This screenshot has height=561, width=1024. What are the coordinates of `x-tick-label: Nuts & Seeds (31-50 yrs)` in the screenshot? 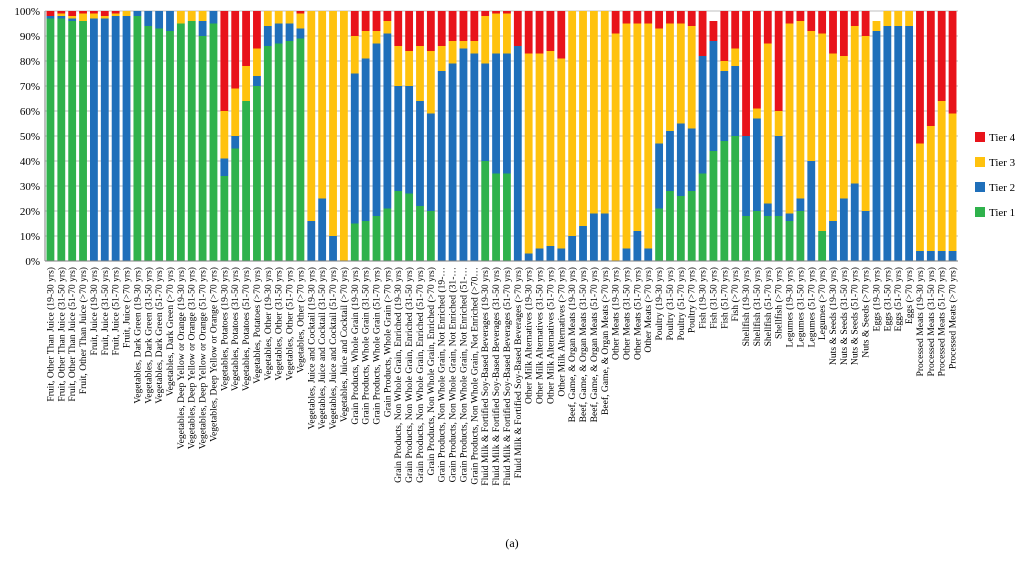 It's located at (844, 316).